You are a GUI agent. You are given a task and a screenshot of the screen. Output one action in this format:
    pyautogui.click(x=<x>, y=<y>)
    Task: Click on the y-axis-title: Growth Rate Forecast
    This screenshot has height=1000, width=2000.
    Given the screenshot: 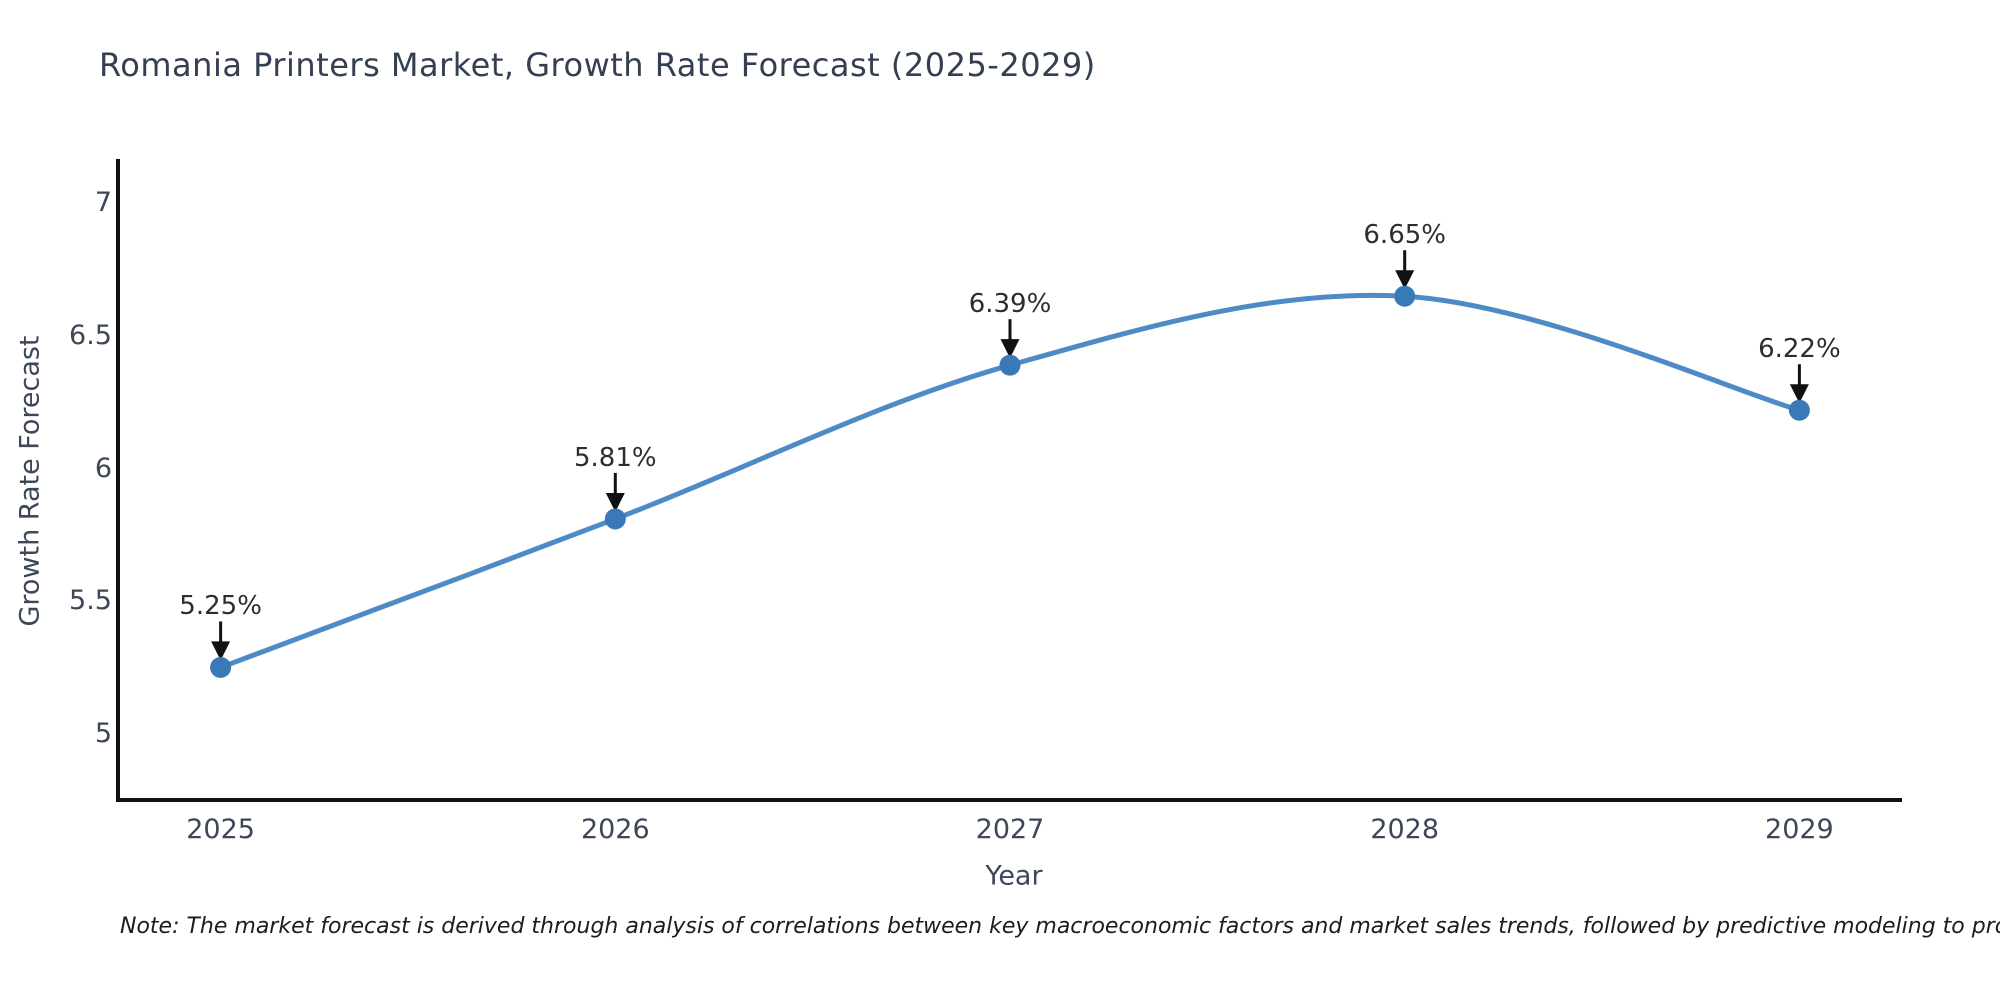 What is the action you would take?
    pyautogui.click(x=30, y=480)
    